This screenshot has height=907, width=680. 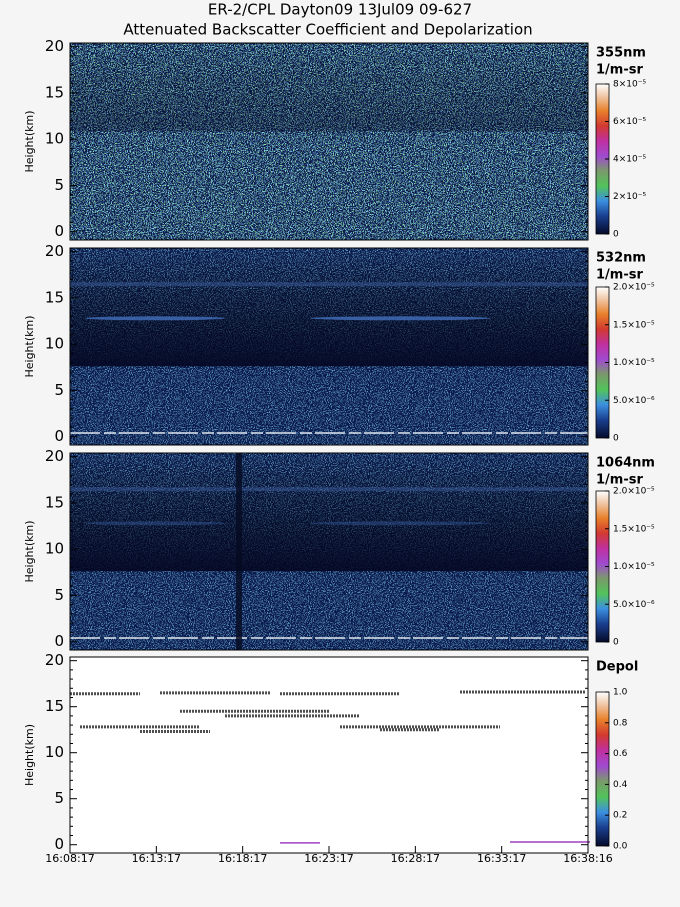 I want to click on colorbar-title: 532nm, so click(x=621, y=258).